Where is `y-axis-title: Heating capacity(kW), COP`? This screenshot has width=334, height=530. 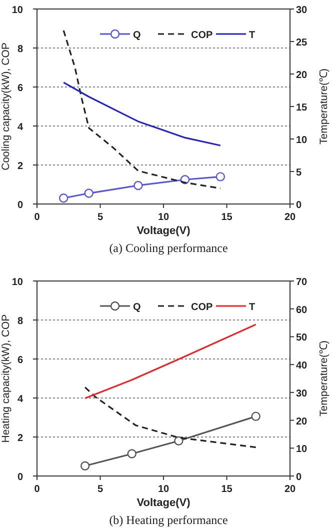
y-axis-title: Heating capacity(kW), COP is located at coordinates (6, 378).